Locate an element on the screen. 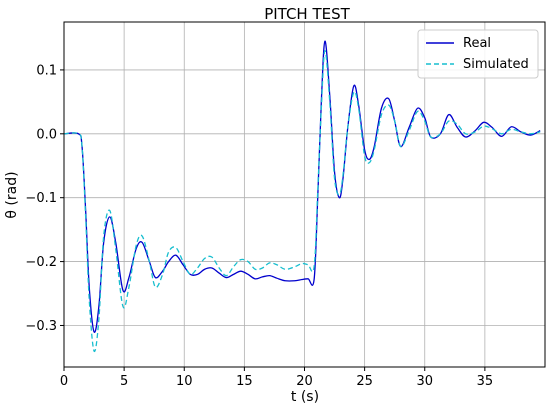 The height and width of the screenshot is (407, 550). y-tick-label: −0.1 is located at coordinates (41, 198).